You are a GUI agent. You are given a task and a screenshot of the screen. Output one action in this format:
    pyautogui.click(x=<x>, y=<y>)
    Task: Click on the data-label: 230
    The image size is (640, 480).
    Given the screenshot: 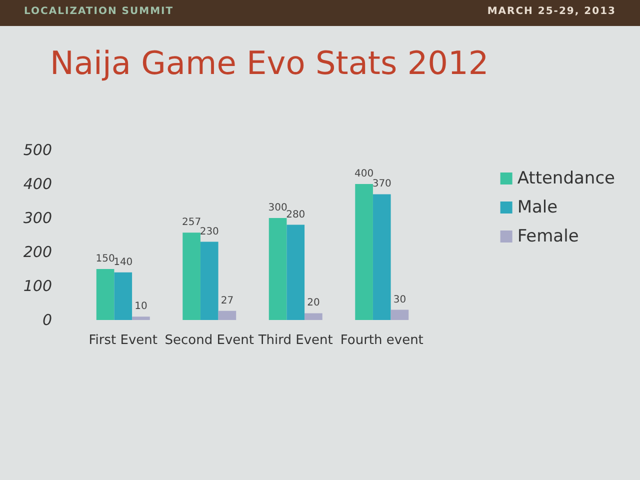 What is the action you would take?
    pyautogui.click(x=209, y=232)
    